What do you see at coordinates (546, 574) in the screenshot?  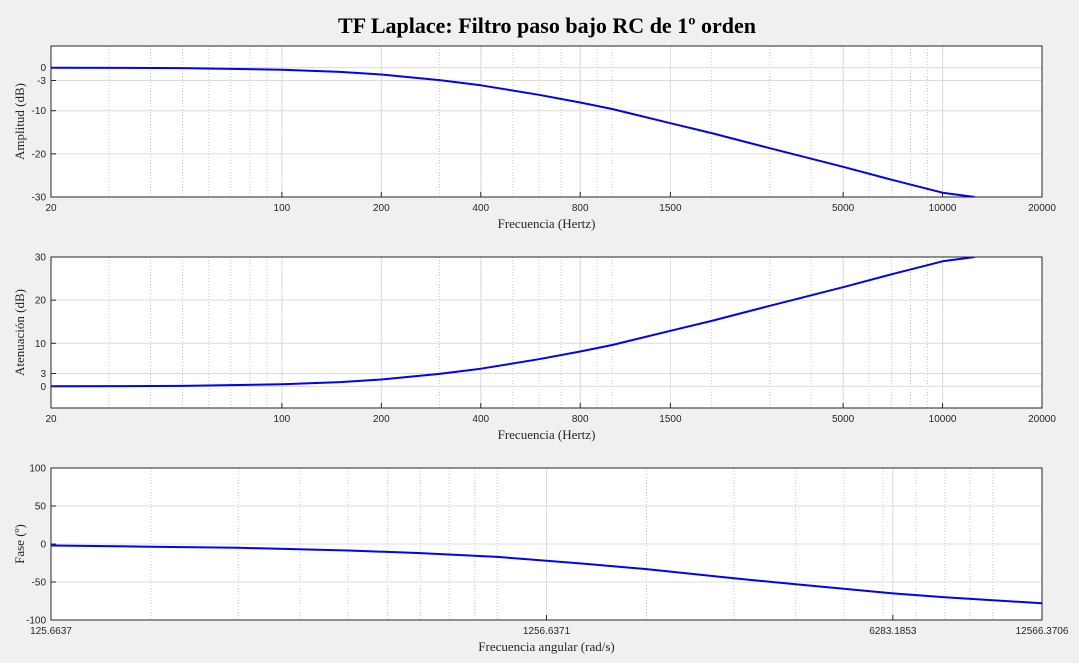 I see `series-line-phase` at bounding box center [546, 574].